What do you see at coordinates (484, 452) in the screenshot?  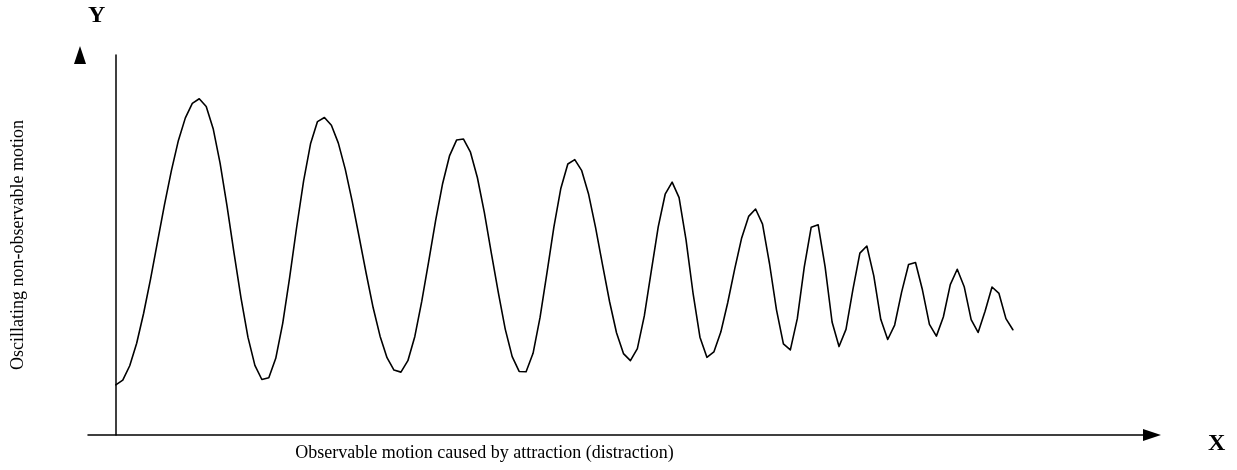 I see `x-axis-title: Observable motion caused by attraction (distraction)` at bounding box center [484, 452].